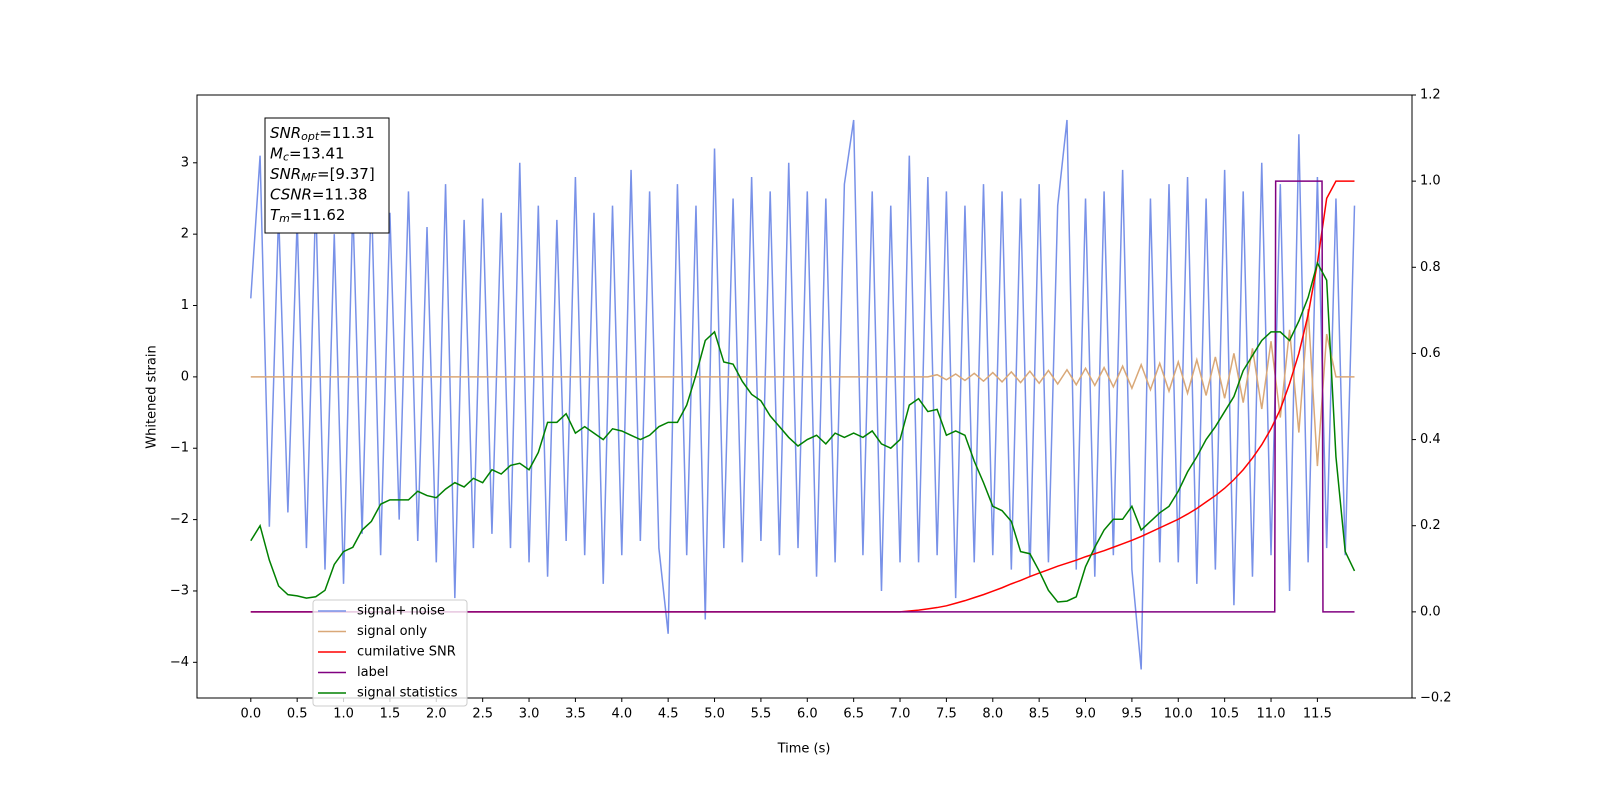 This screenshot has height=804, width=1600. I want to click on legend-box, so click(390, 653).